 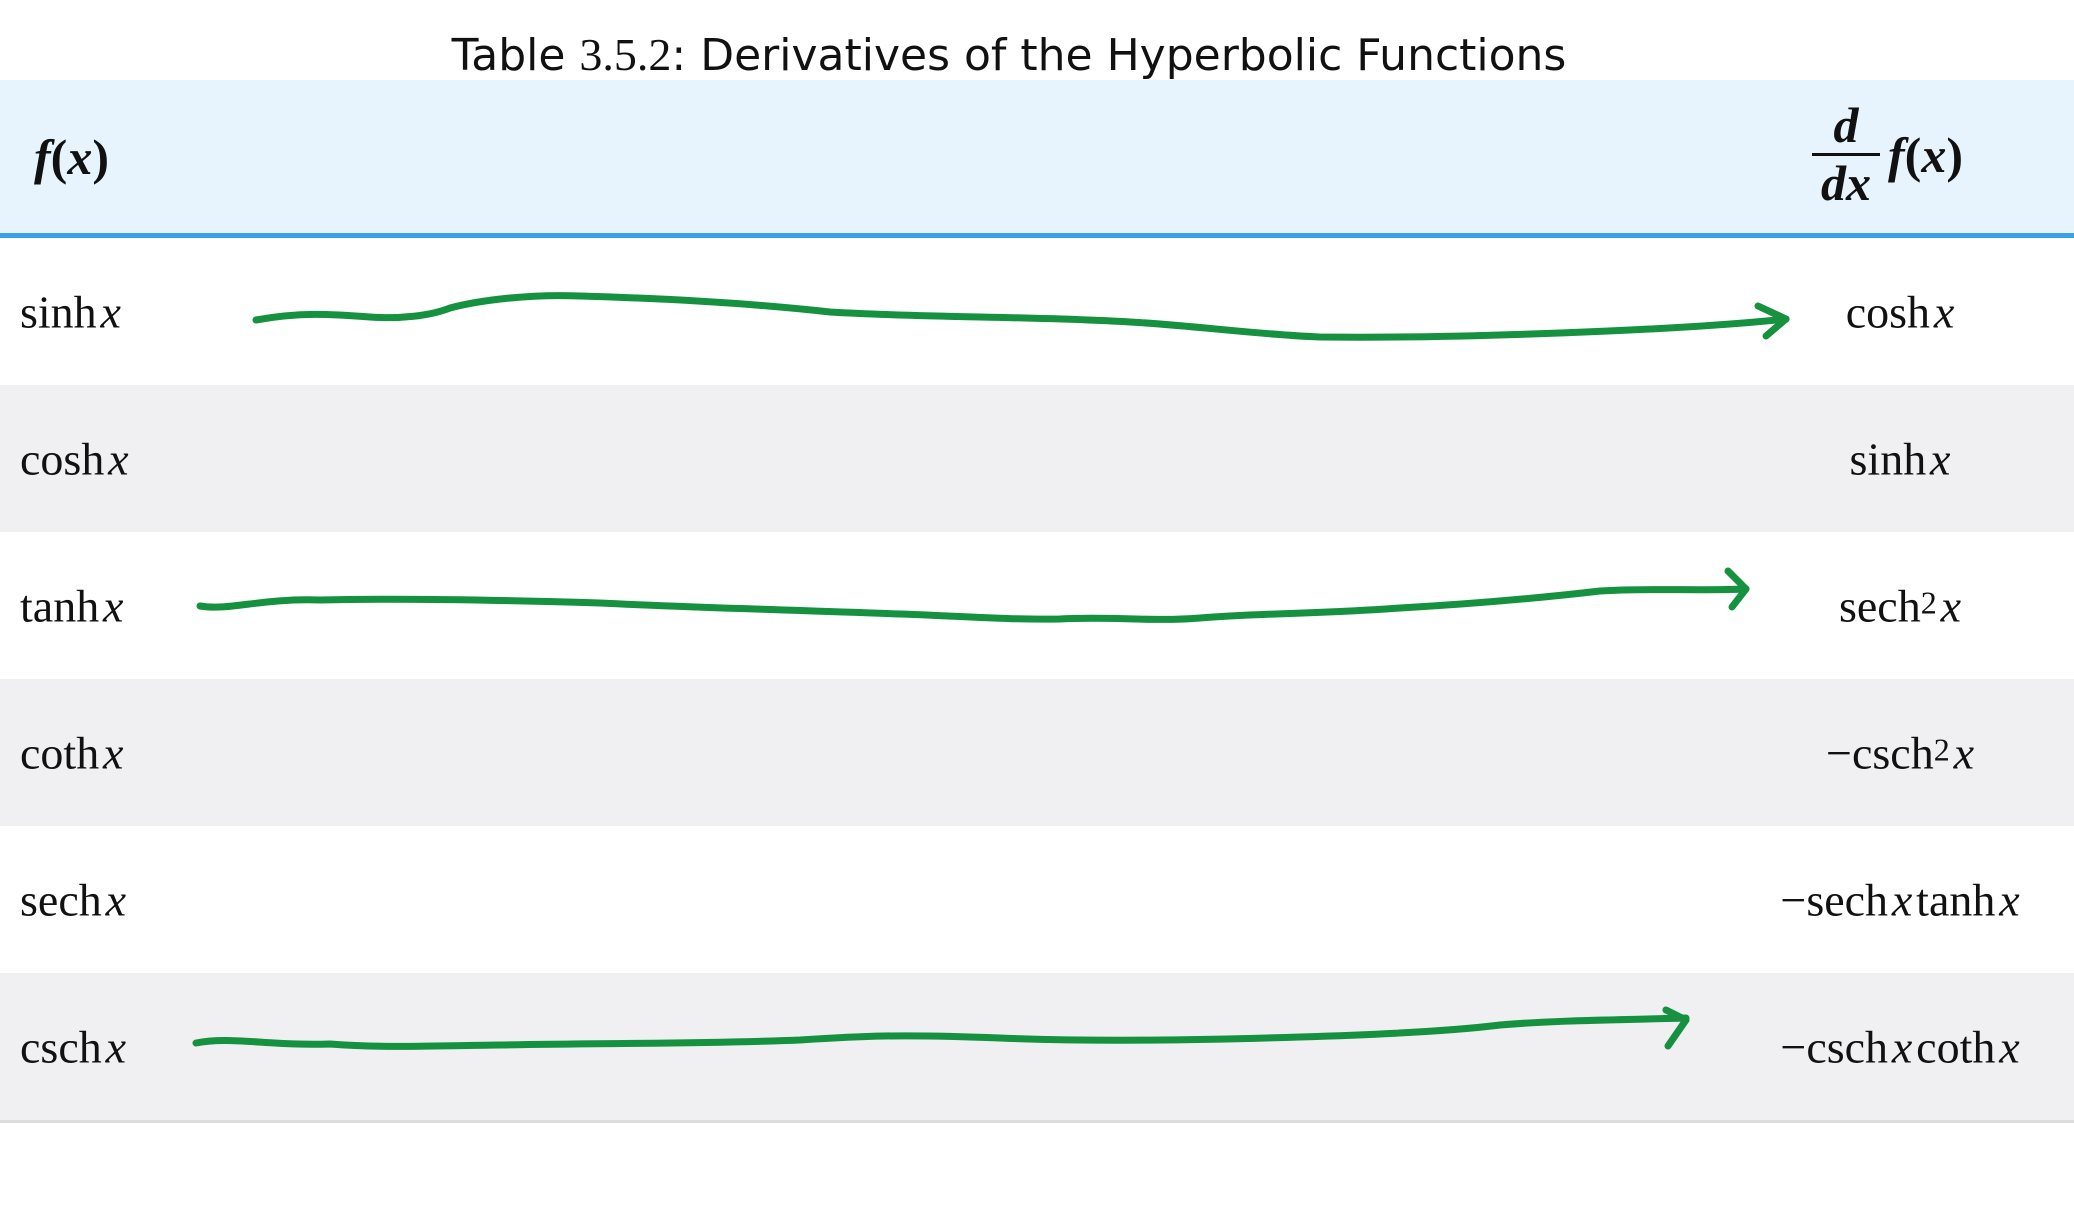 What do you see at coordinates (73, 1046) in the screenshot?
I see `function-cell: csch x` at bounding box center [73, 1046].